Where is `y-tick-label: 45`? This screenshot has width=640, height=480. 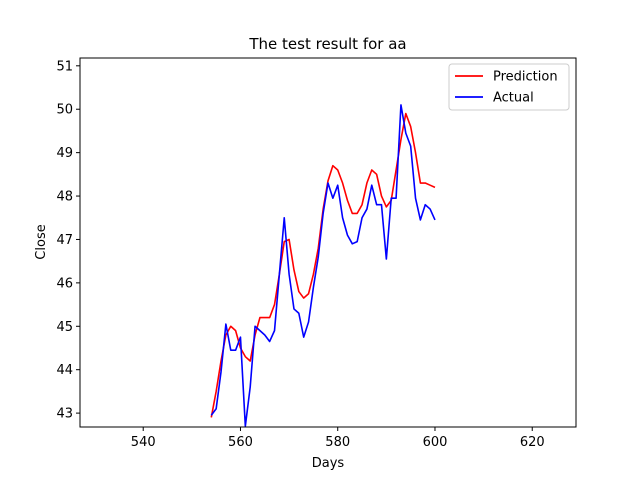
y-tick-label: 45 is located at coordinates (64, 327).